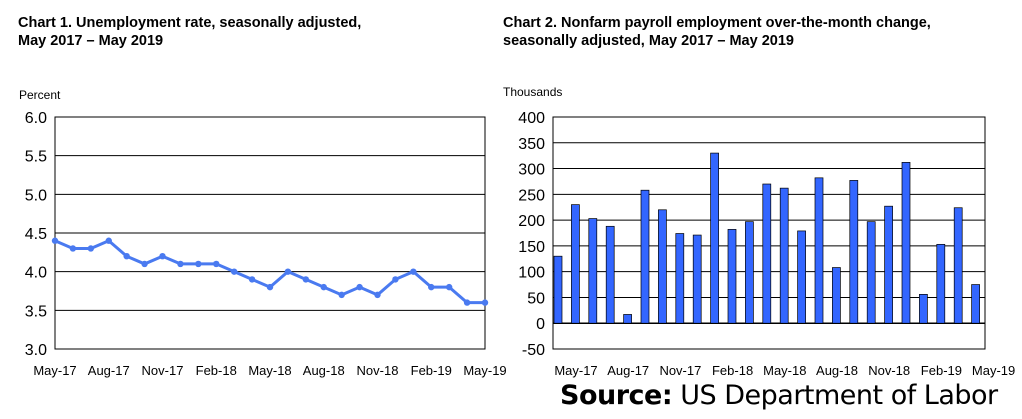  Describe the element at coordinates (628, 370) in the screenshot. I see `chart2-x-tick-label: Aug-17` at that location.